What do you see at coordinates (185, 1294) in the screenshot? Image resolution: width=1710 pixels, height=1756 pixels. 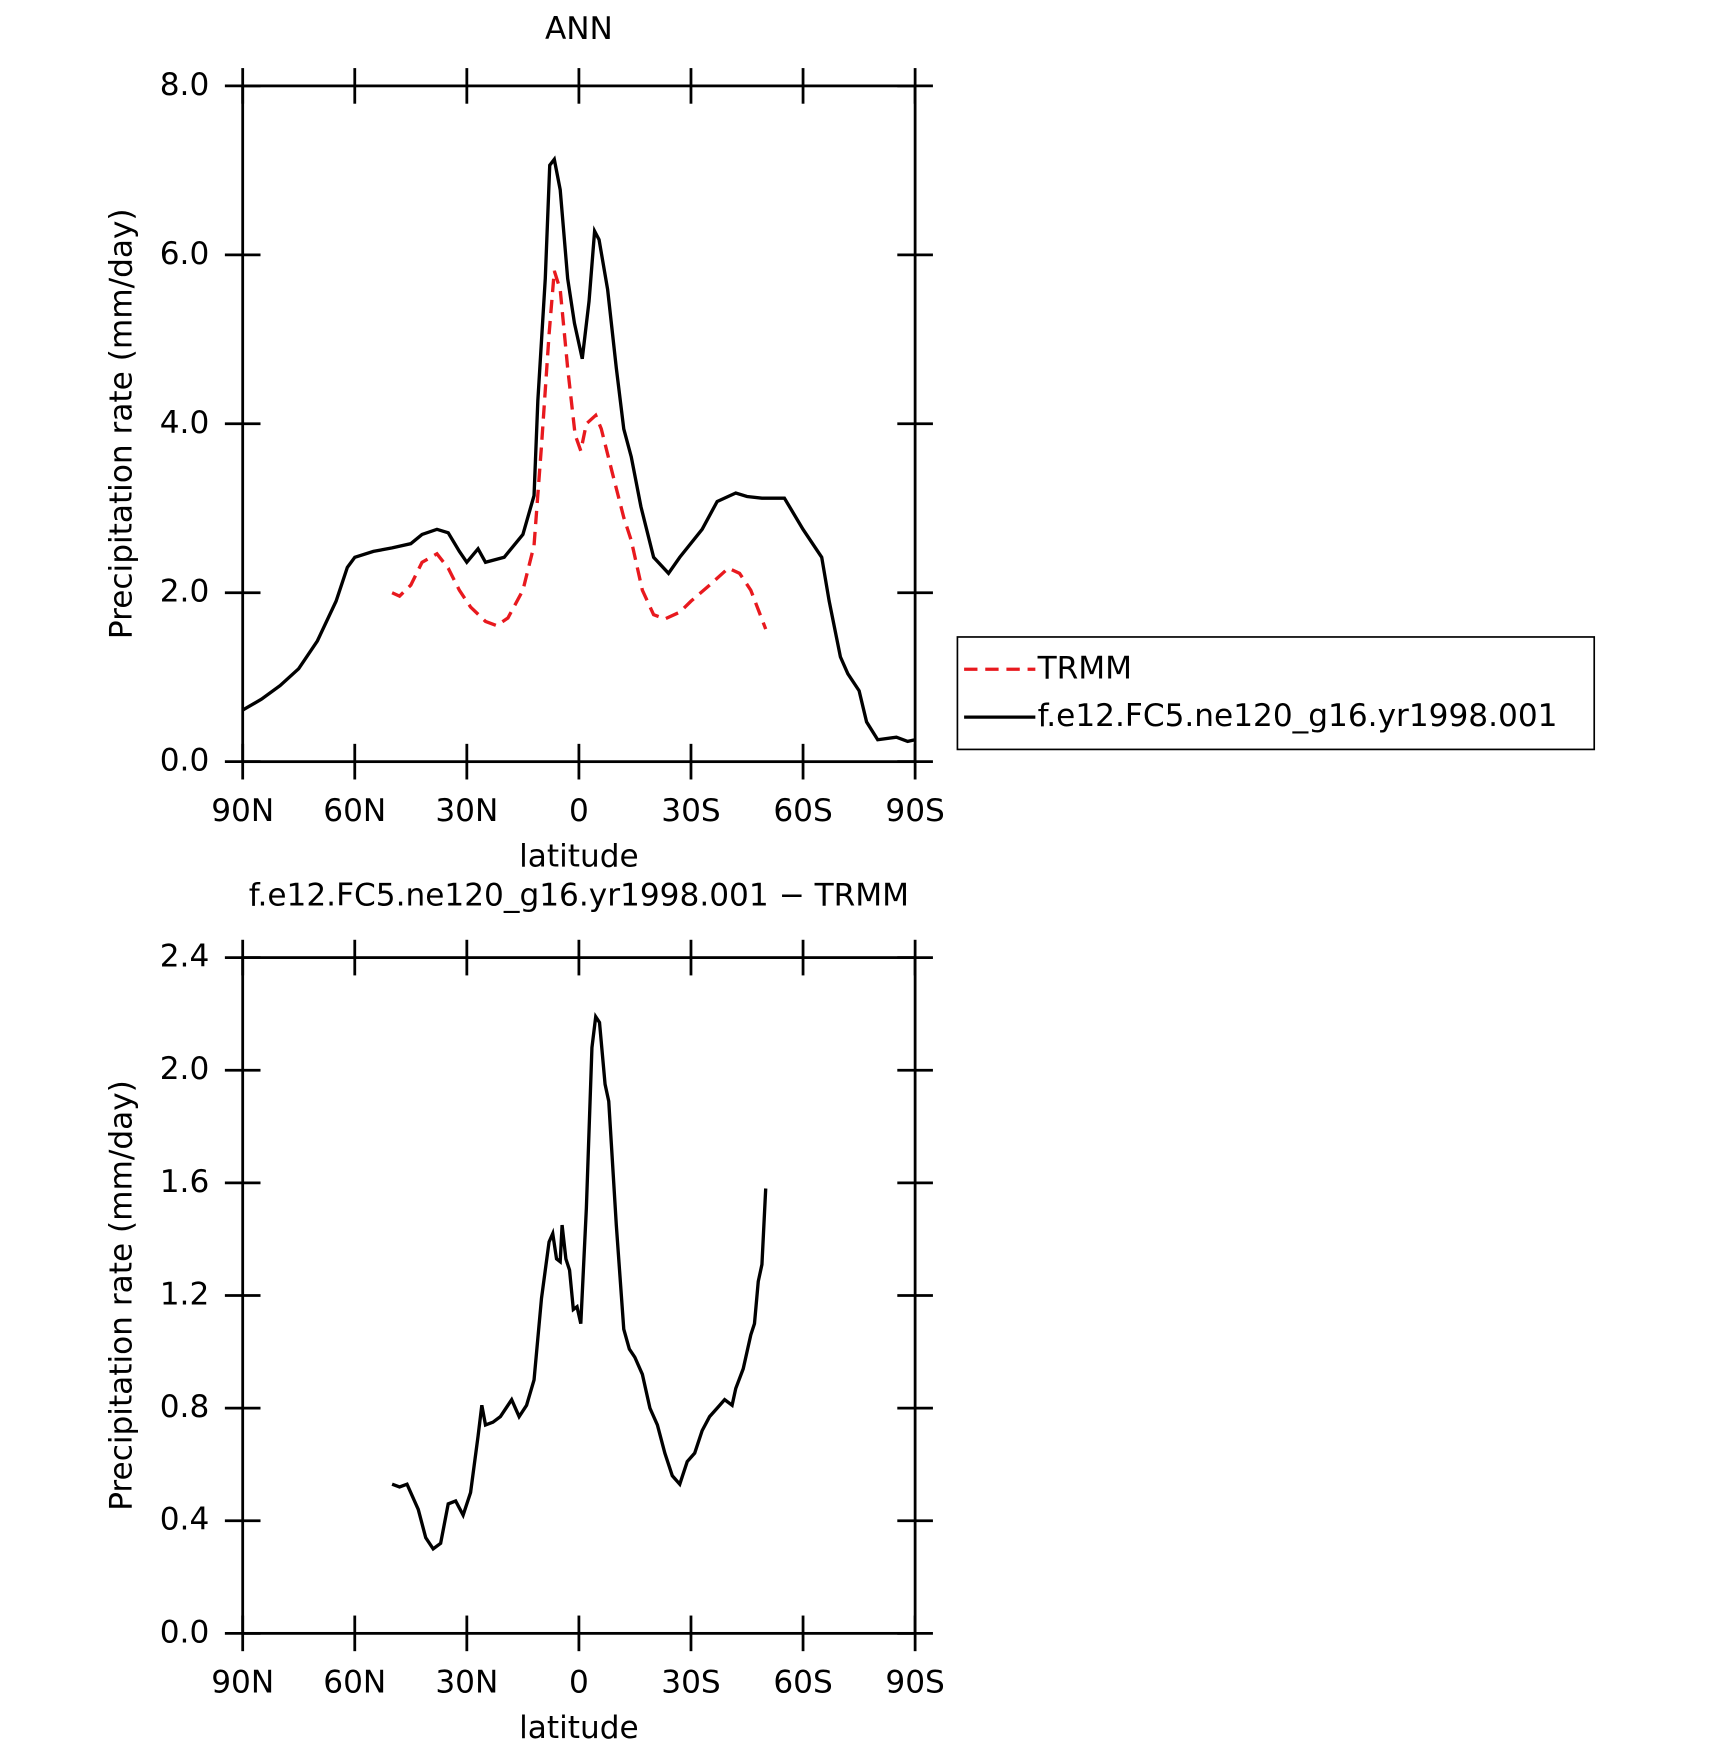 I see `y-tick-label: 1.2` at bounding box center [185, 1294].